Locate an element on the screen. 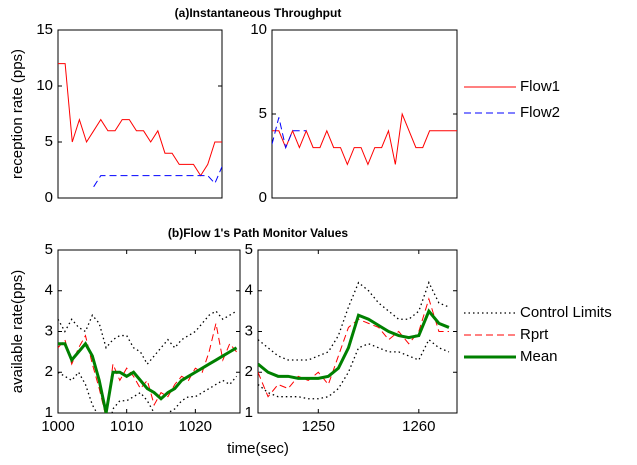 This screenshot has height=465, width=637. legend-label: Control Limits is located at coordinates (566, 312).